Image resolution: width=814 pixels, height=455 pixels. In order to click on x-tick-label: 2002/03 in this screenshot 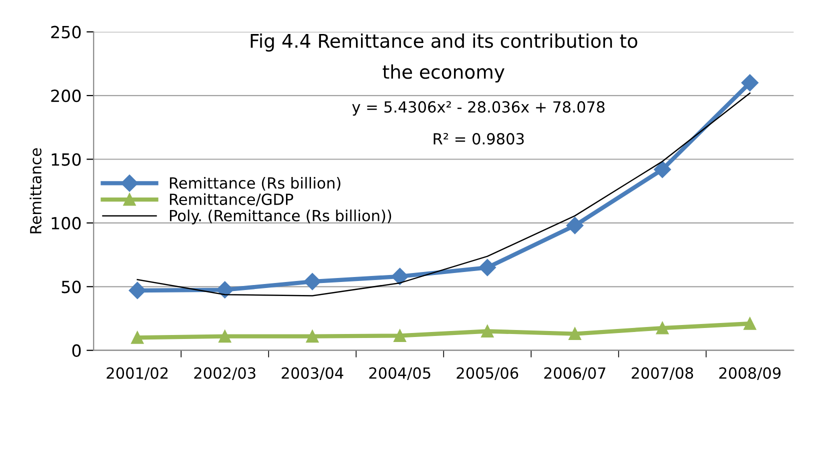, I will do `click(225, 373)`.